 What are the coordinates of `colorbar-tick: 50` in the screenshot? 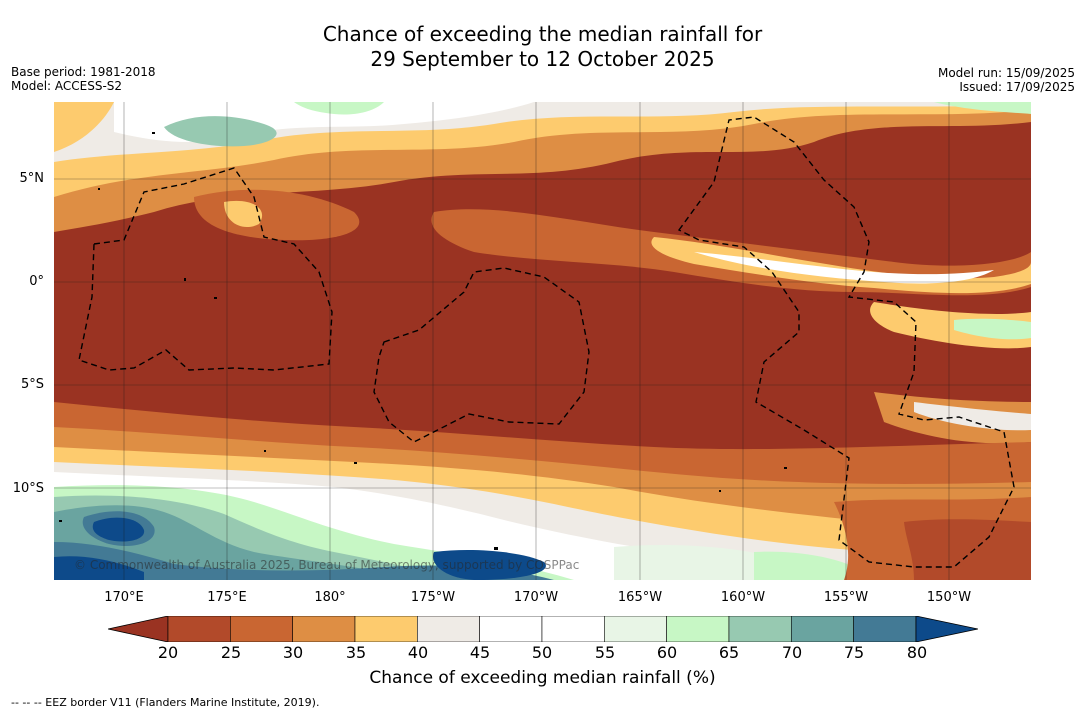 It's located at (542, 652).